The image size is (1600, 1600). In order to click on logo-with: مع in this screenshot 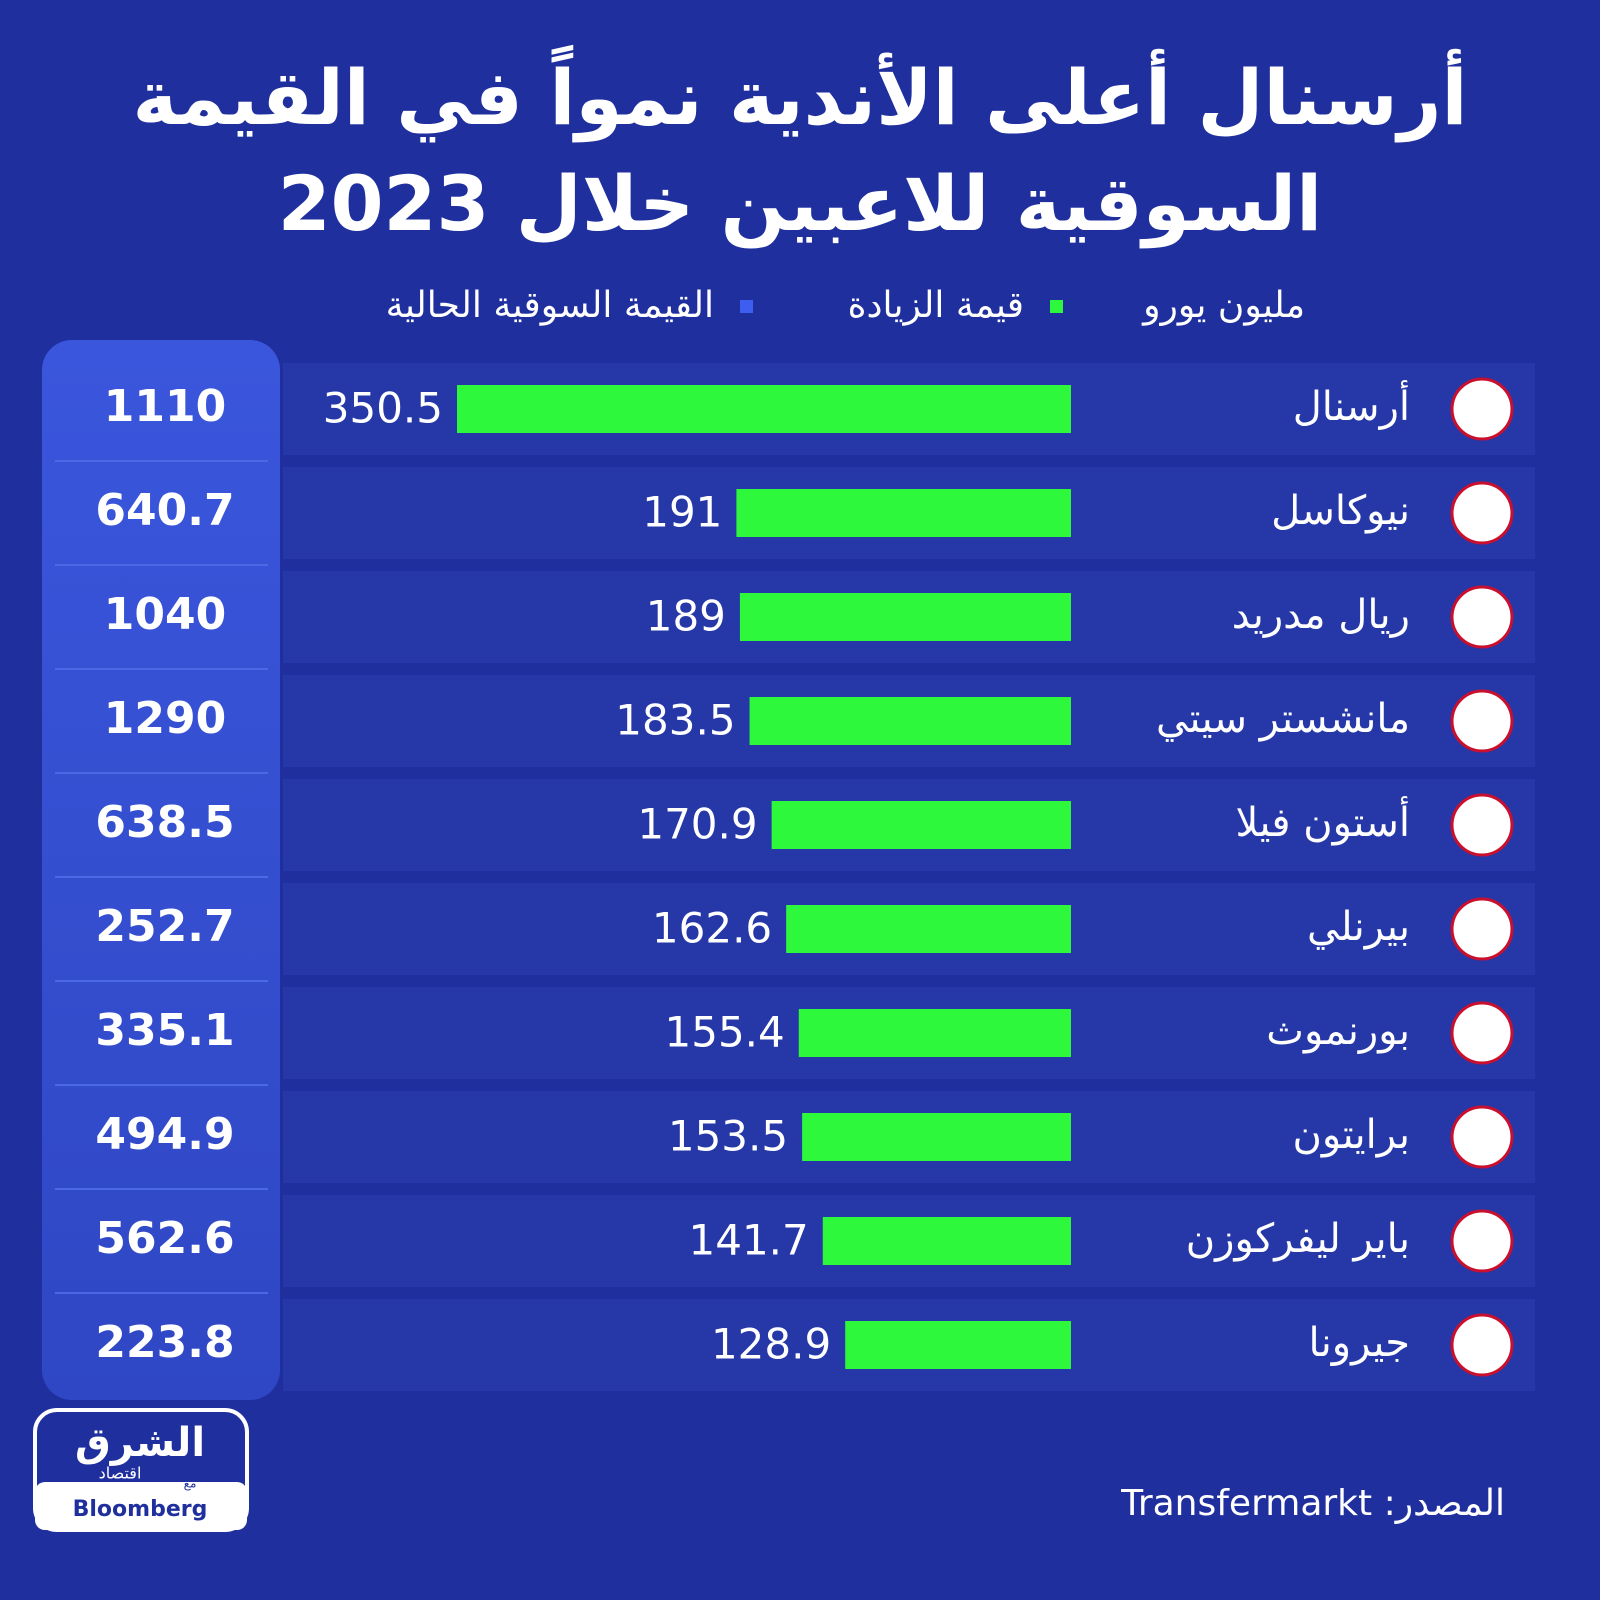, I will do `click(190, 1484)`.